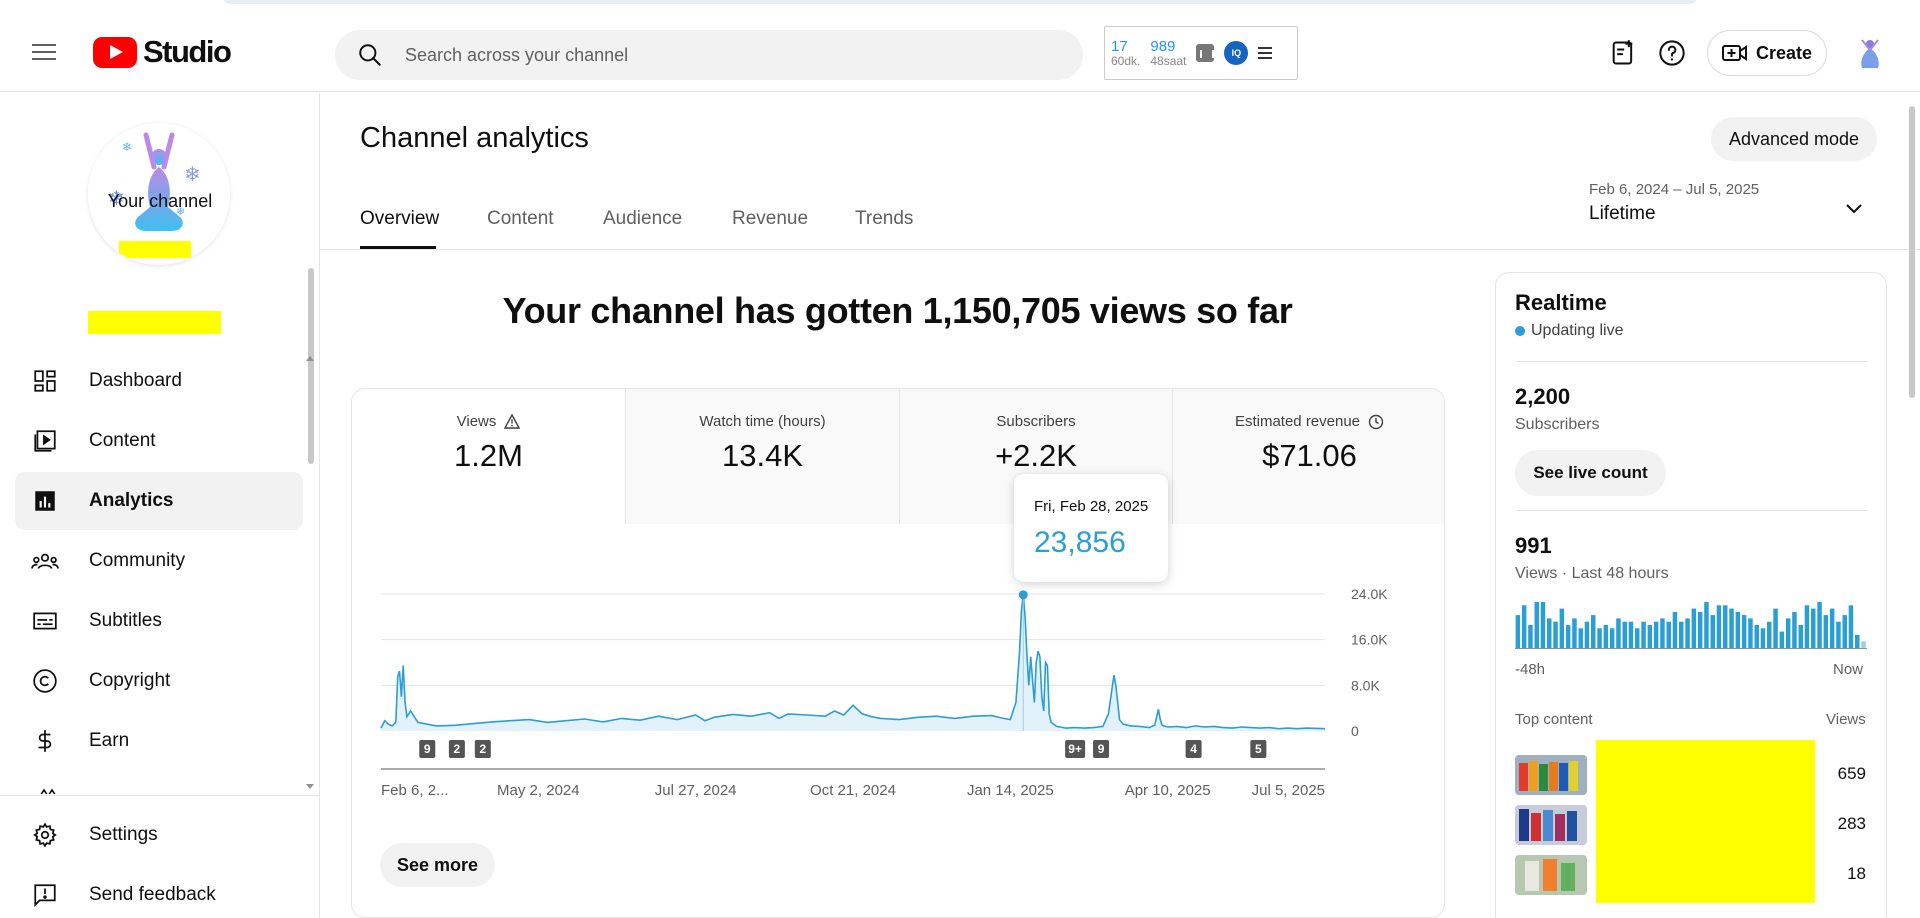 The height and width of the screenshot is (918, 1920). I want to click on search-input, so click(705, 55).